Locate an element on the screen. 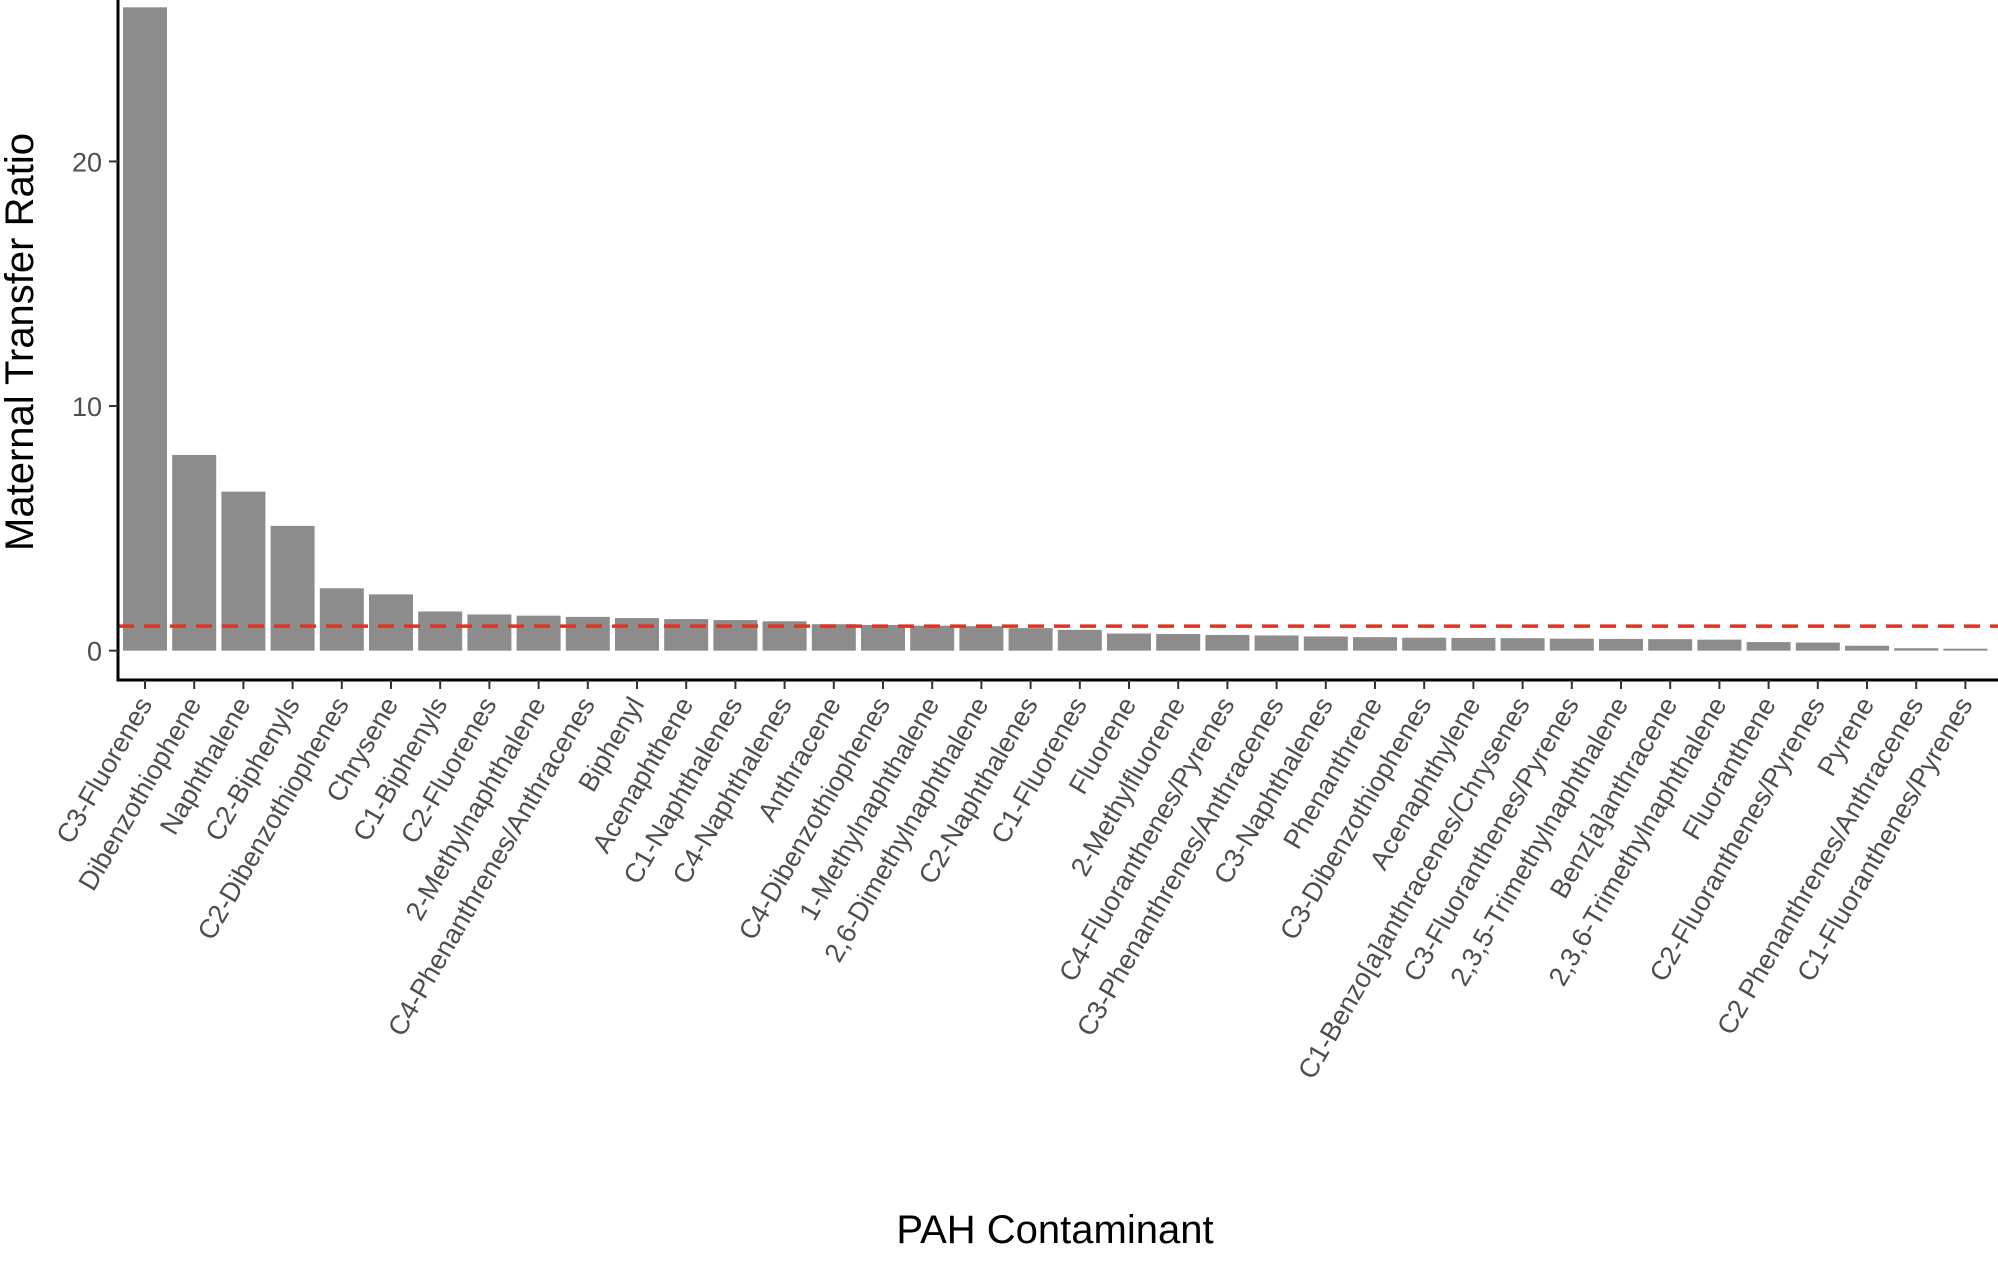  x-axis-title: PAH Contaminant is located at coordinates (1054, 1230).